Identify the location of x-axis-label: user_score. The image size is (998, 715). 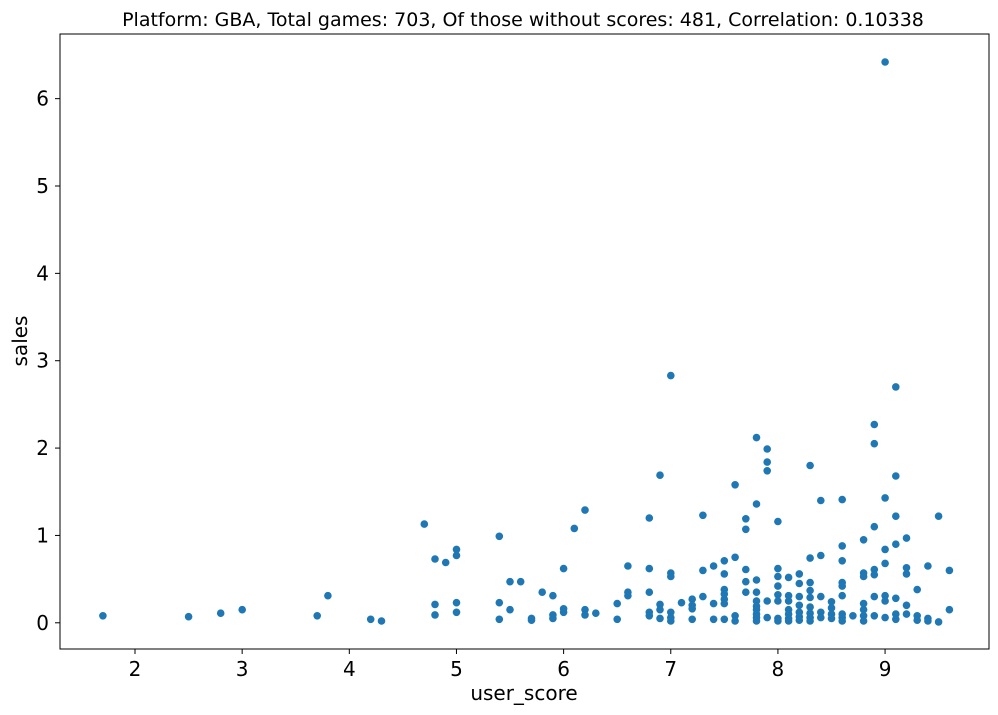
(523, 693).